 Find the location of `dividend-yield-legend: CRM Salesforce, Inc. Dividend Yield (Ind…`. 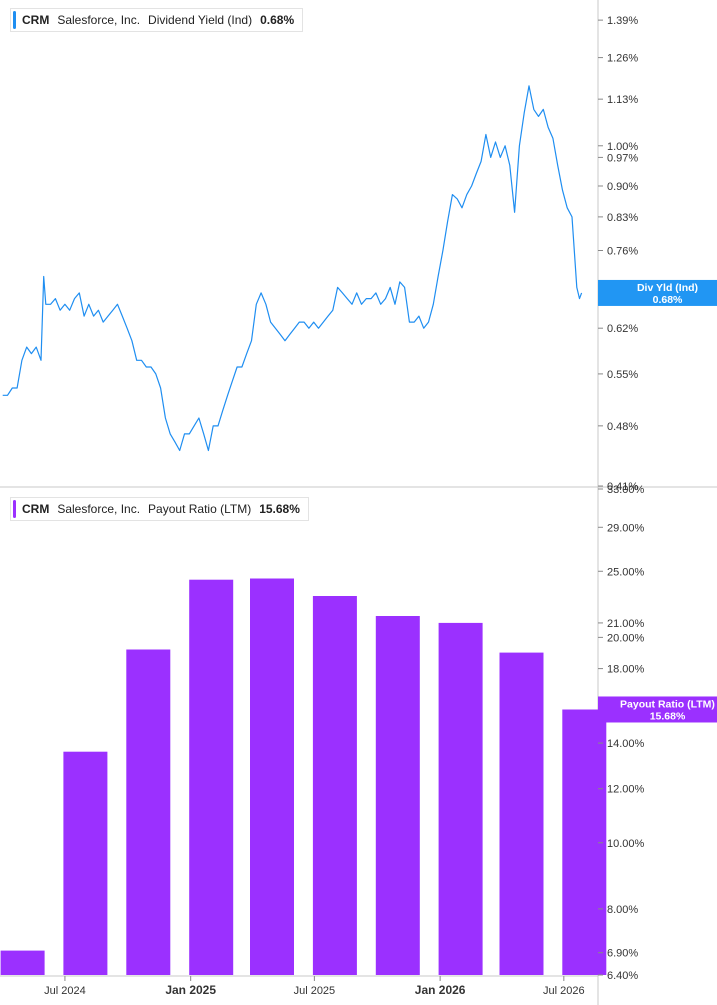

dividend-yield-legend: CRM Salesforce, Inc. Dividend Yield (Ind… is located at coordinates (157, 20).